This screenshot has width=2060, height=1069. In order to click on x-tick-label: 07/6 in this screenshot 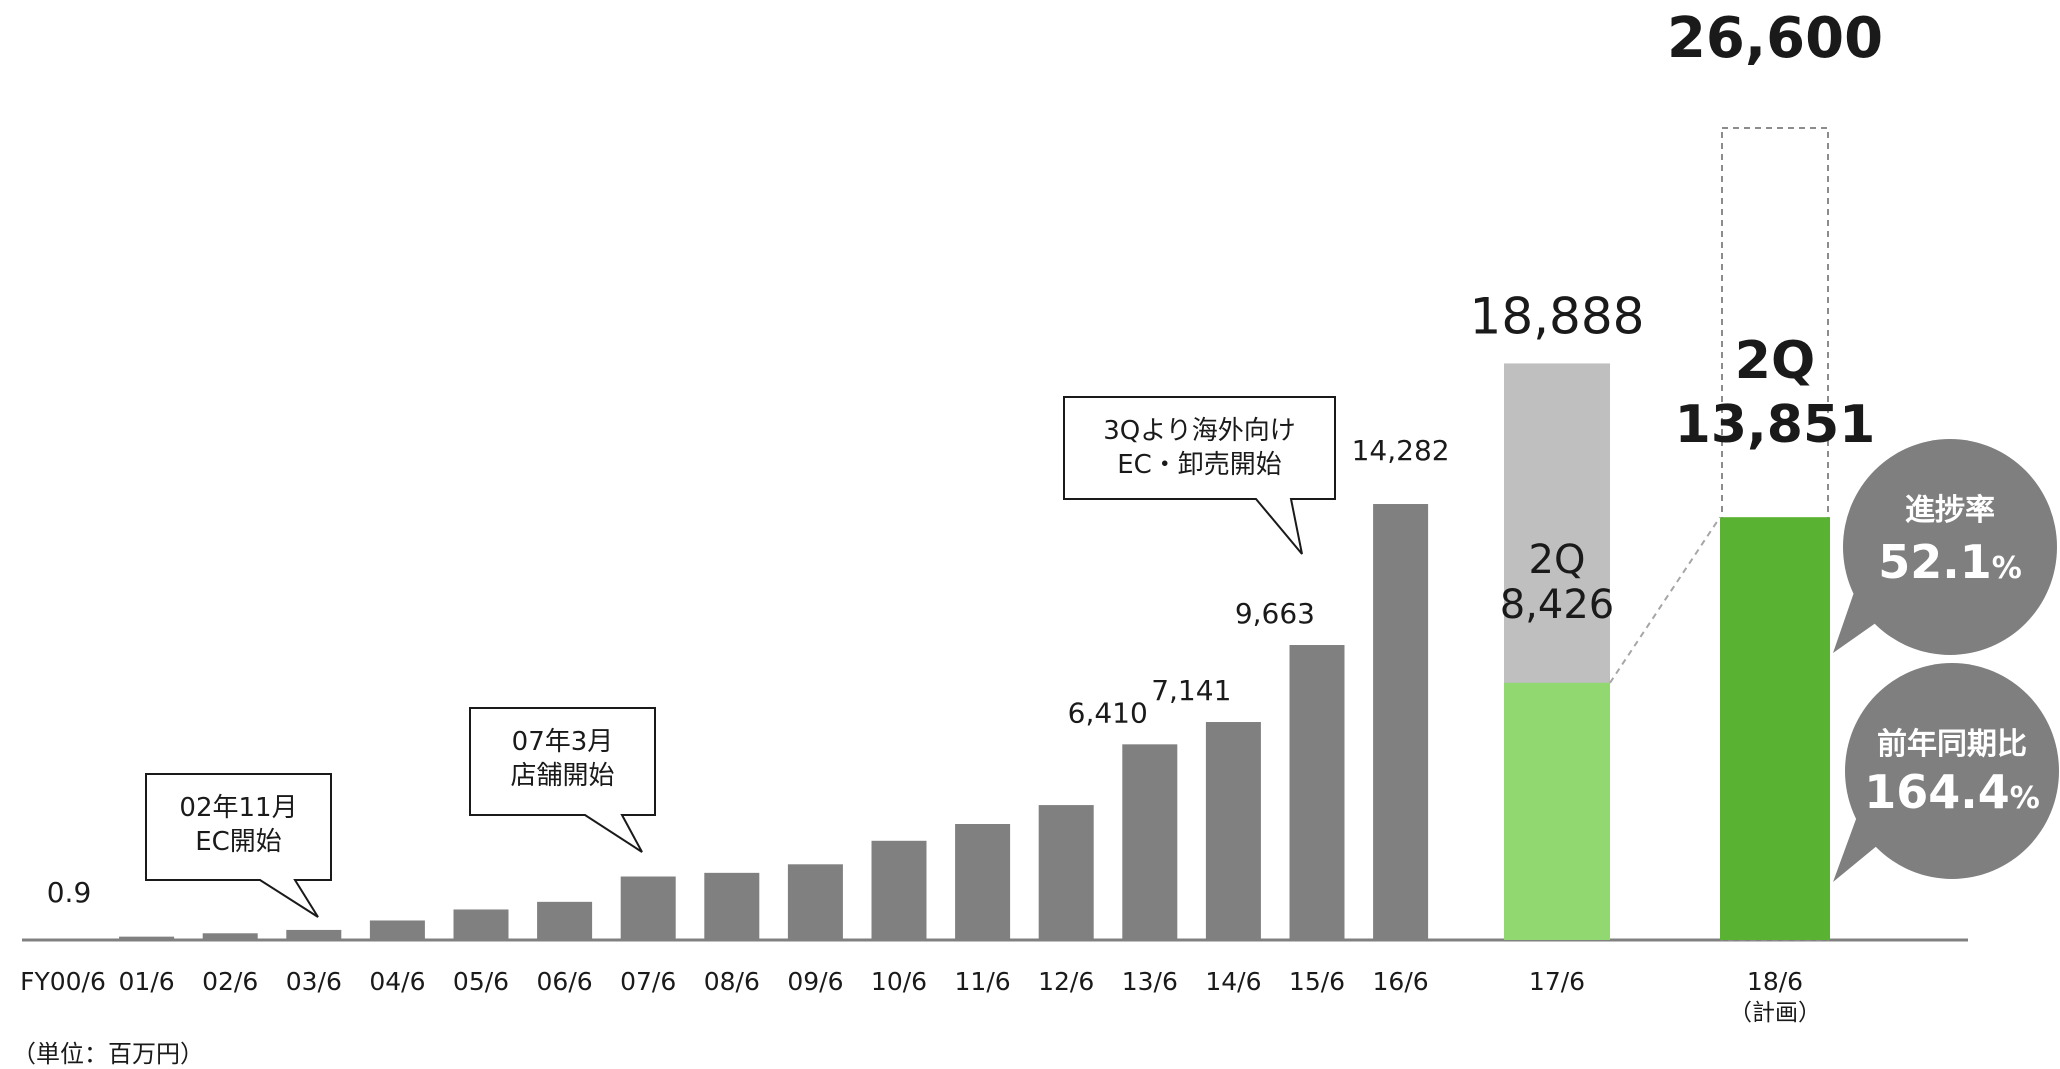, I will do `click(648, 981)`.